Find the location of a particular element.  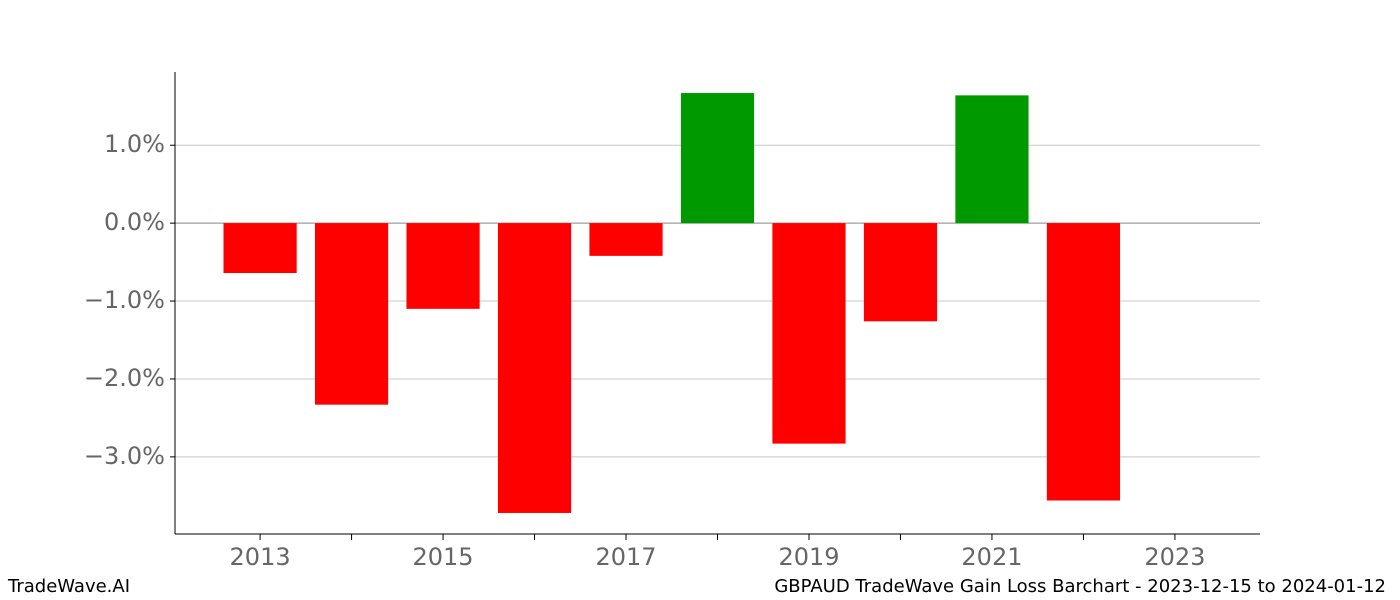

x-tick-label: 2017 is located at coordinates (625, 557).